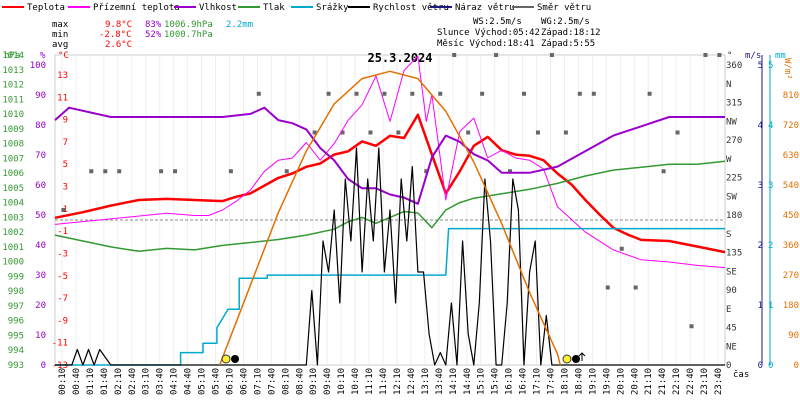 Image resolution: width=800 pixels, height=400 pixels. I want to click on moonrise-icon, so click(576, 359).